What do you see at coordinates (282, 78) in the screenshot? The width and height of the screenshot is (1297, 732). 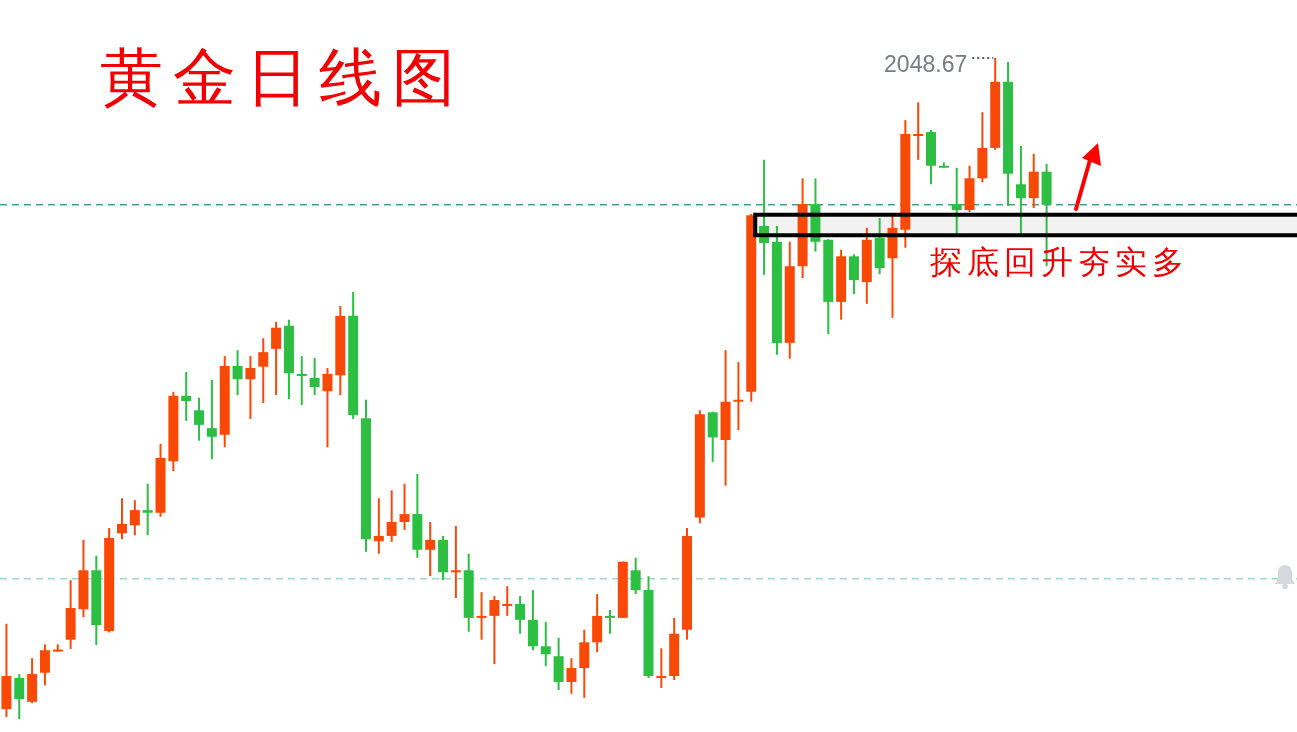 I see `chart-title: 黄金日线图` at bounding box center [282, 78].